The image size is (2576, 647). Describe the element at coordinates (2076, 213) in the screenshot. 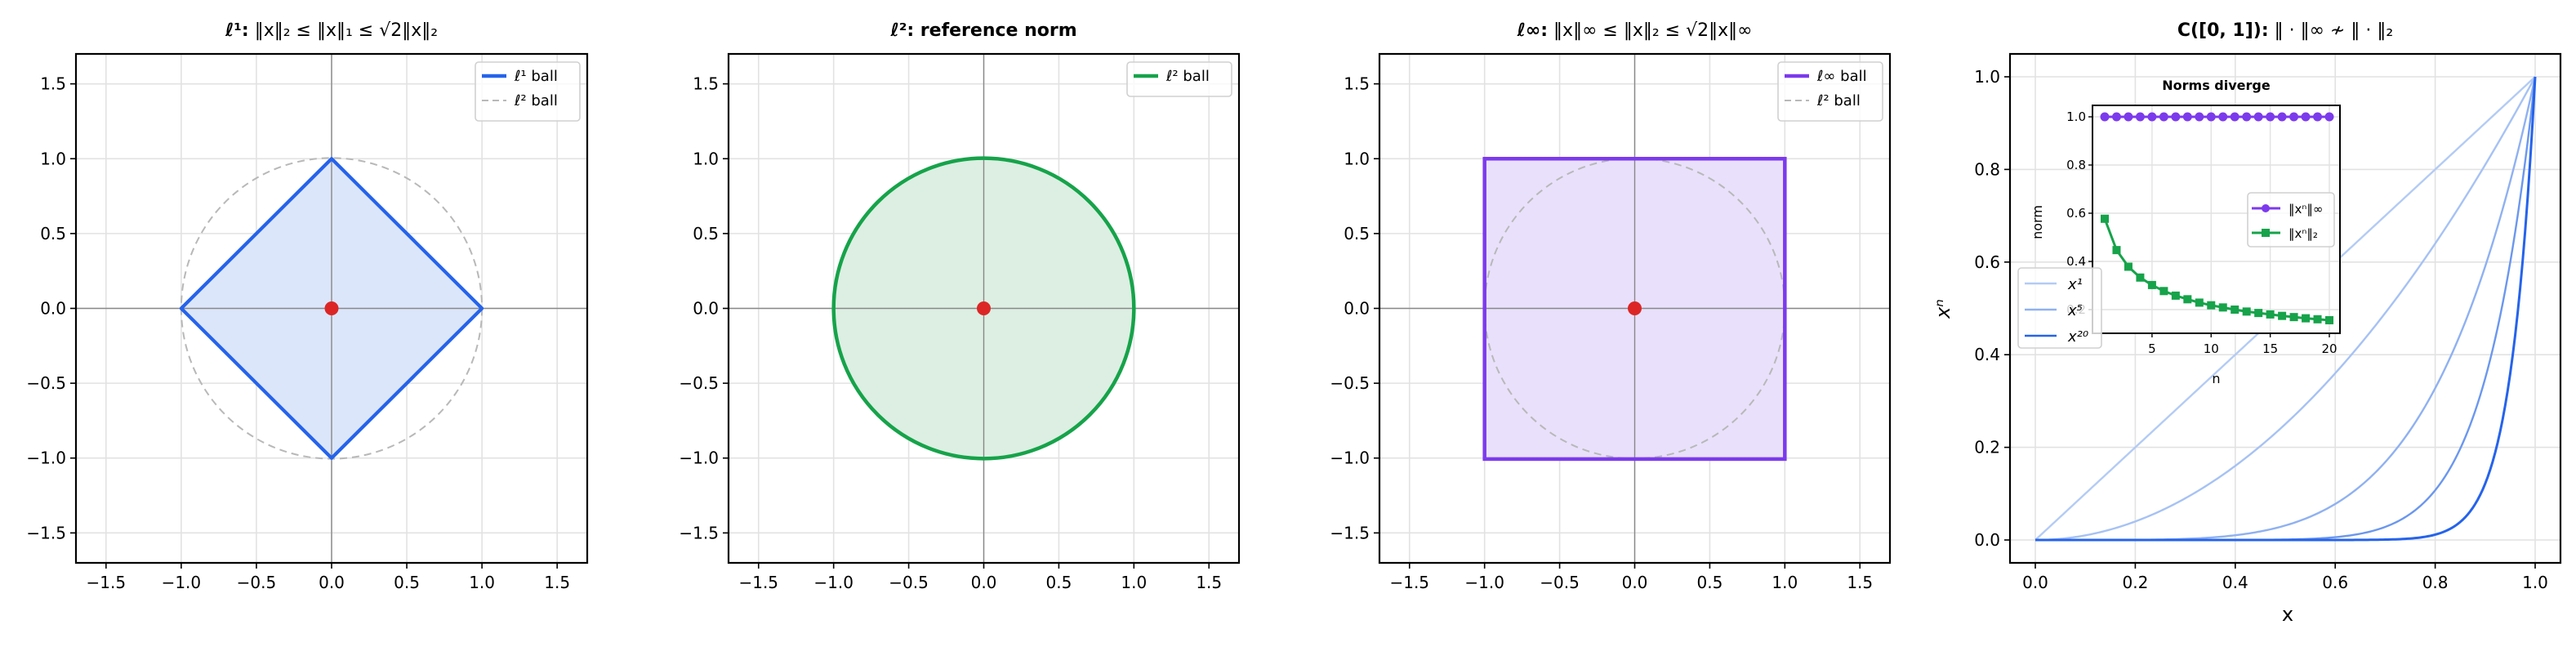

I see `inset-y-tick-label: 0.6` at that location.